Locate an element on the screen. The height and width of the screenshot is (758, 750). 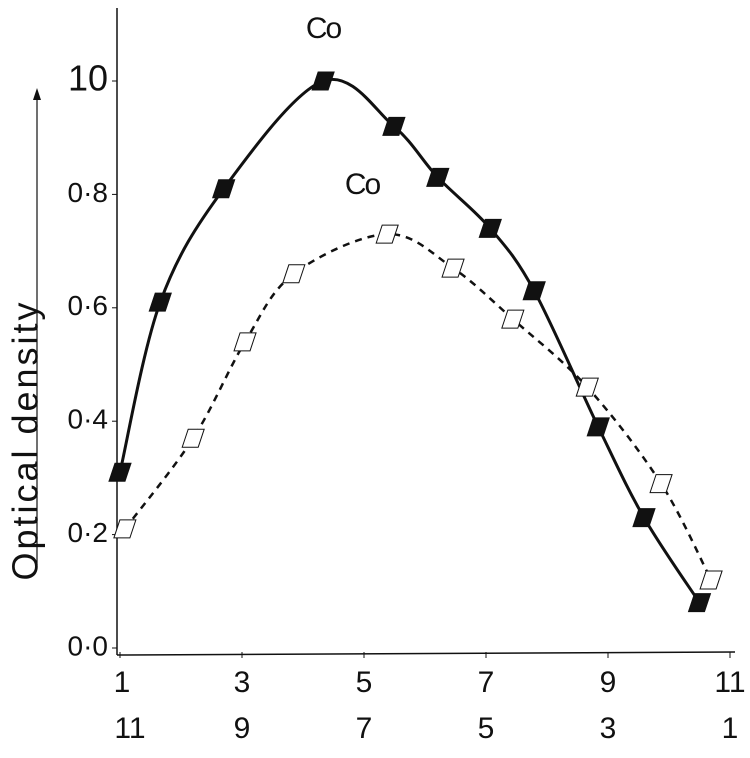
y-tick-label: 0·8 is located at coordinates (88, 192).